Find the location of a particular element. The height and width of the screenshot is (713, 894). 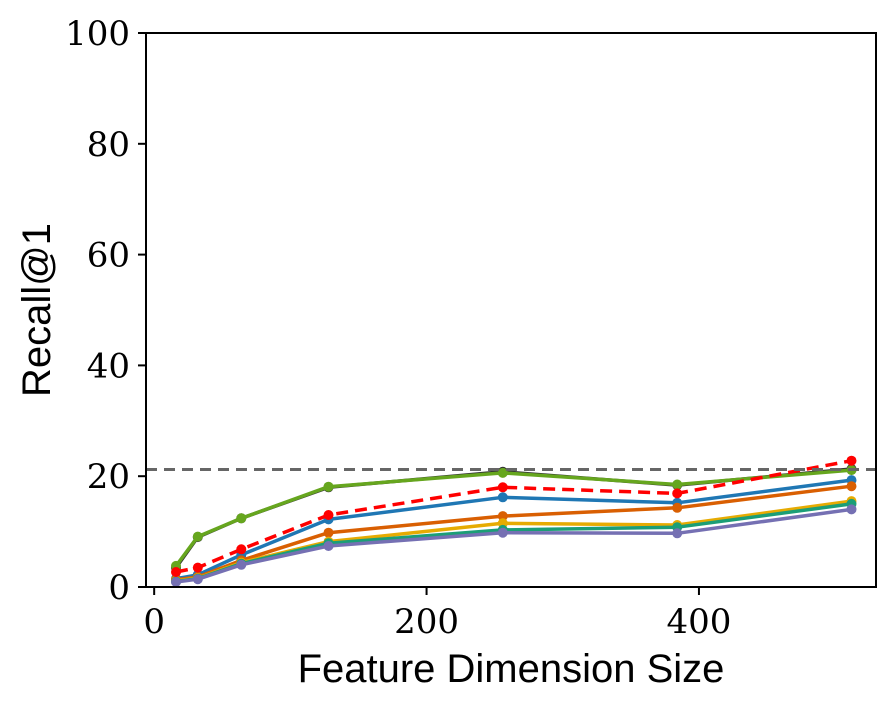

y-axis-label: Recall@1 is located at coordinates (37, 310).